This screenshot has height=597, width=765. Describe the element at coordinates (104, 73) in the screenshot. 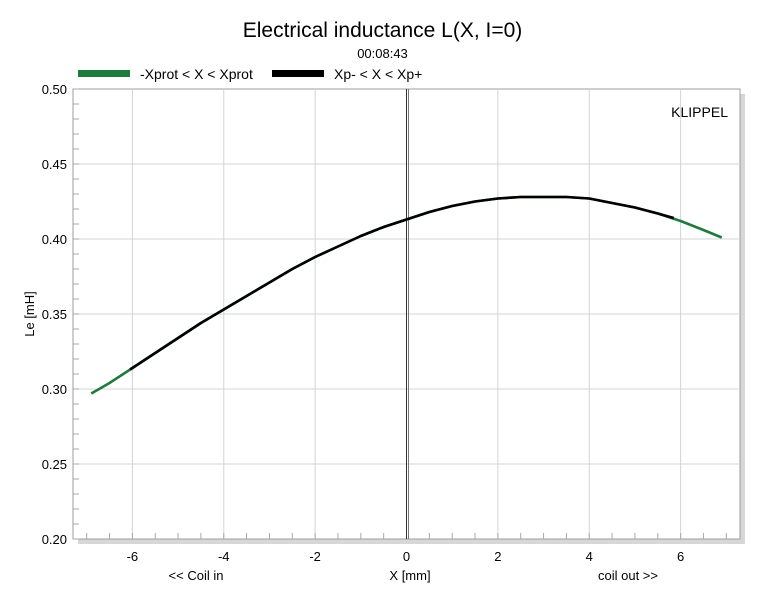

I see `legend-swatch-xprot` at that location.